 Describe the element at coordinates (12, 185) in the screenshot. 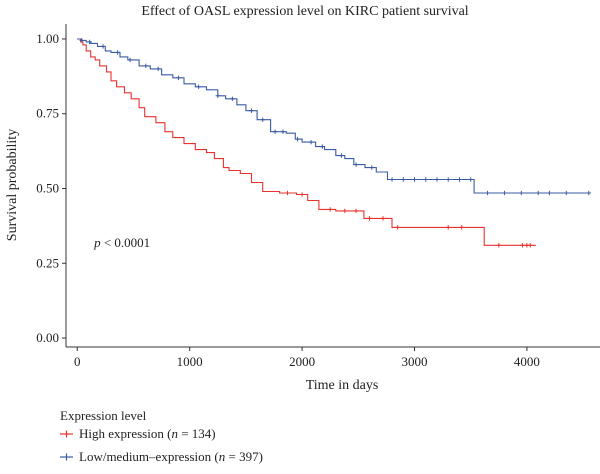

I see `y-axis-label: Survival probability` at that location.